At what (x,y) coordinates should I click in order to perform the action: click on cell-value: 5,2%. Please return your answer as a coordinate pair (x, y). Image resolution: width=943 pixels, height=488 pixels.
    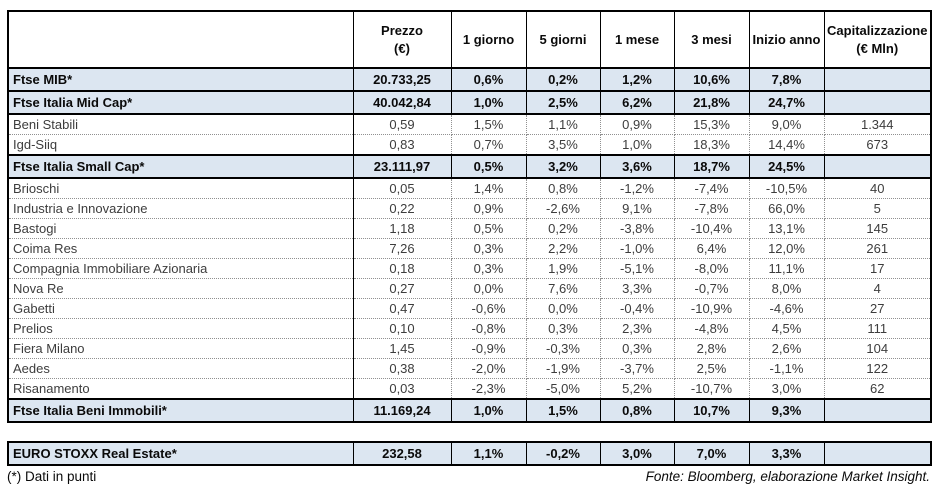
    Looking at the image, I should click on (637, 389).